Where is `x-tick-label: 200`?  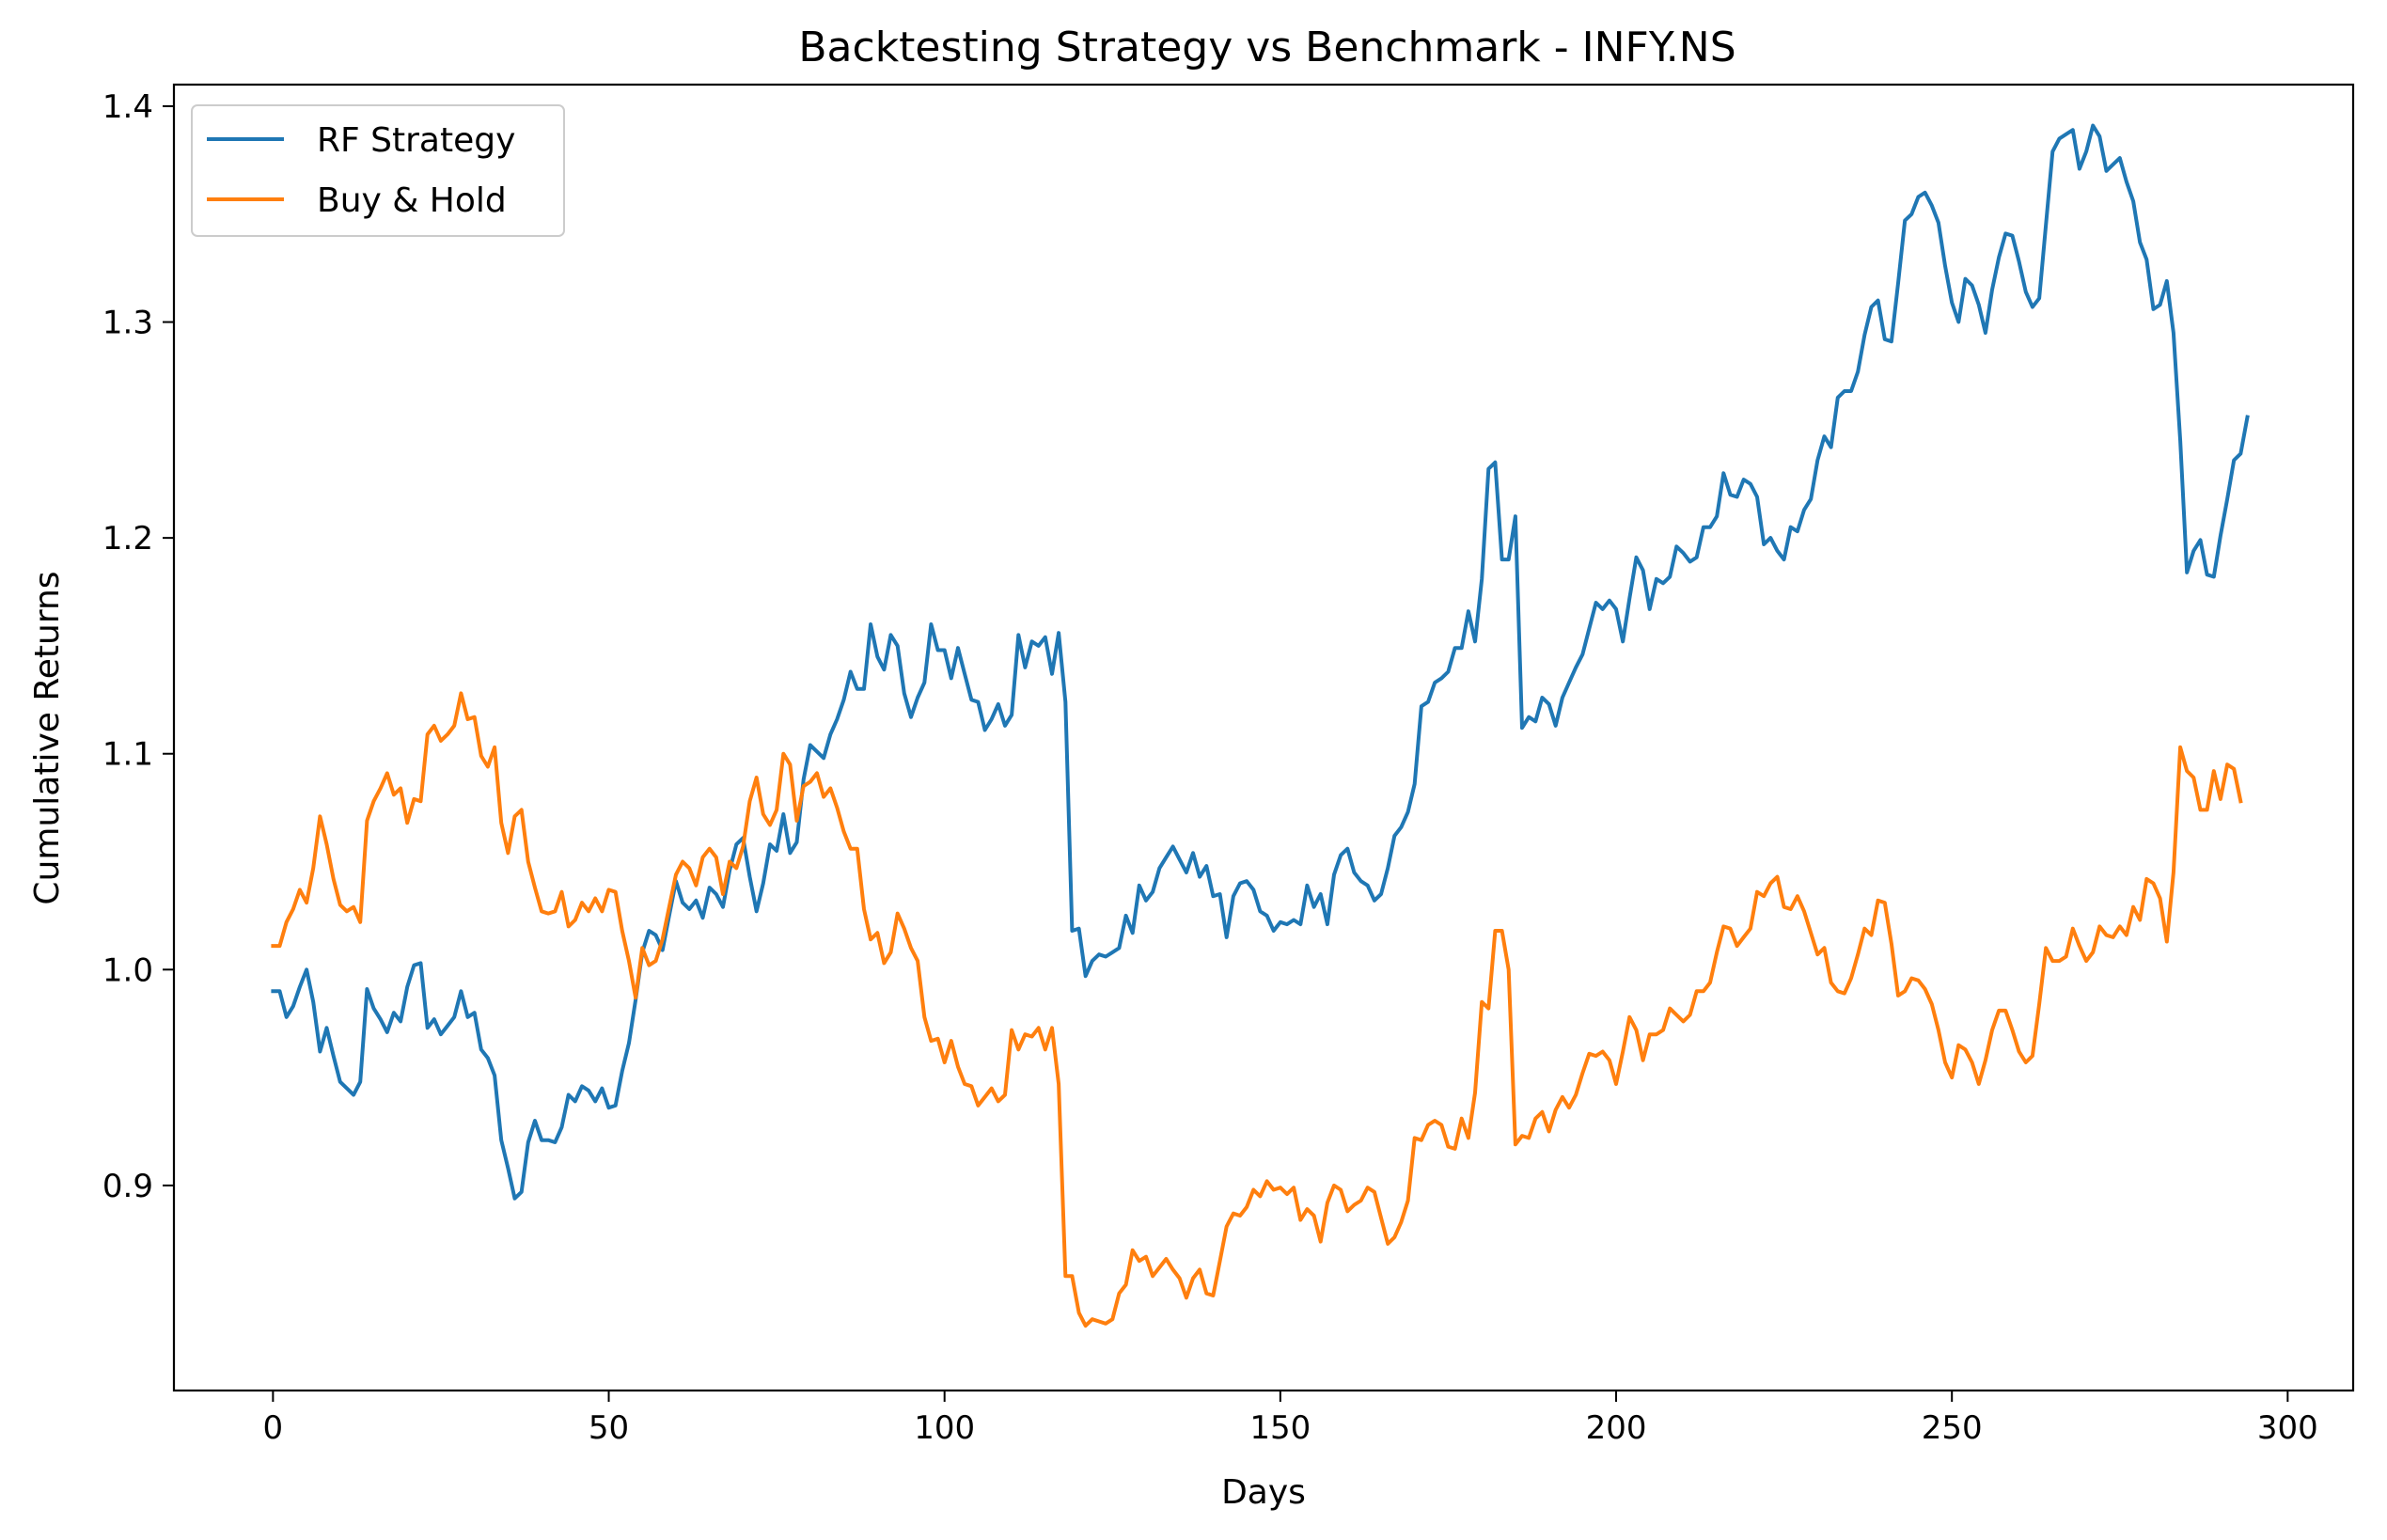
x-tick-label: 200 is located at coordinates (1616, 1428).